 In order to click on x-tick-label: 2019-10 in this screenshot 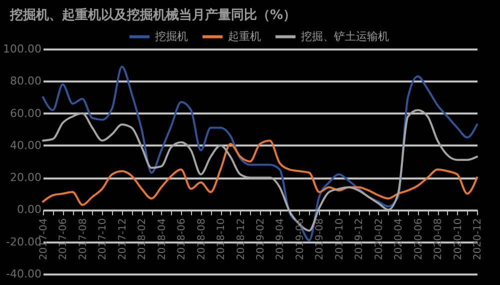, I will do `click(340, 239)`.